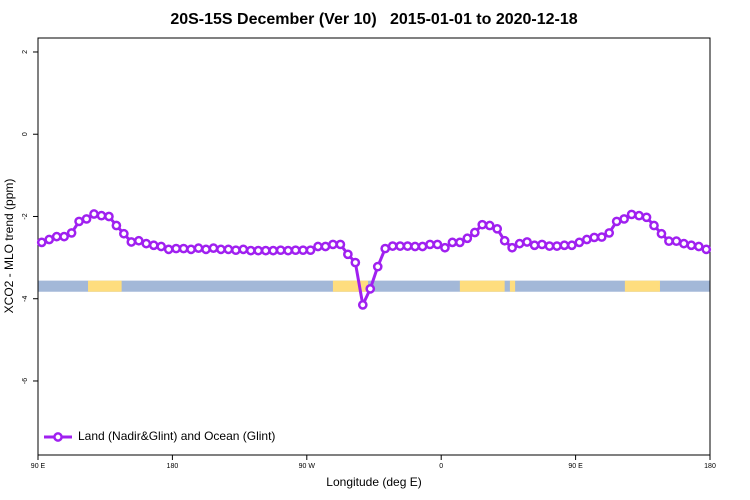 The width and height of the screenshot is (750, 500). I want to click on y-tick-label: -6, so click(25, 381).